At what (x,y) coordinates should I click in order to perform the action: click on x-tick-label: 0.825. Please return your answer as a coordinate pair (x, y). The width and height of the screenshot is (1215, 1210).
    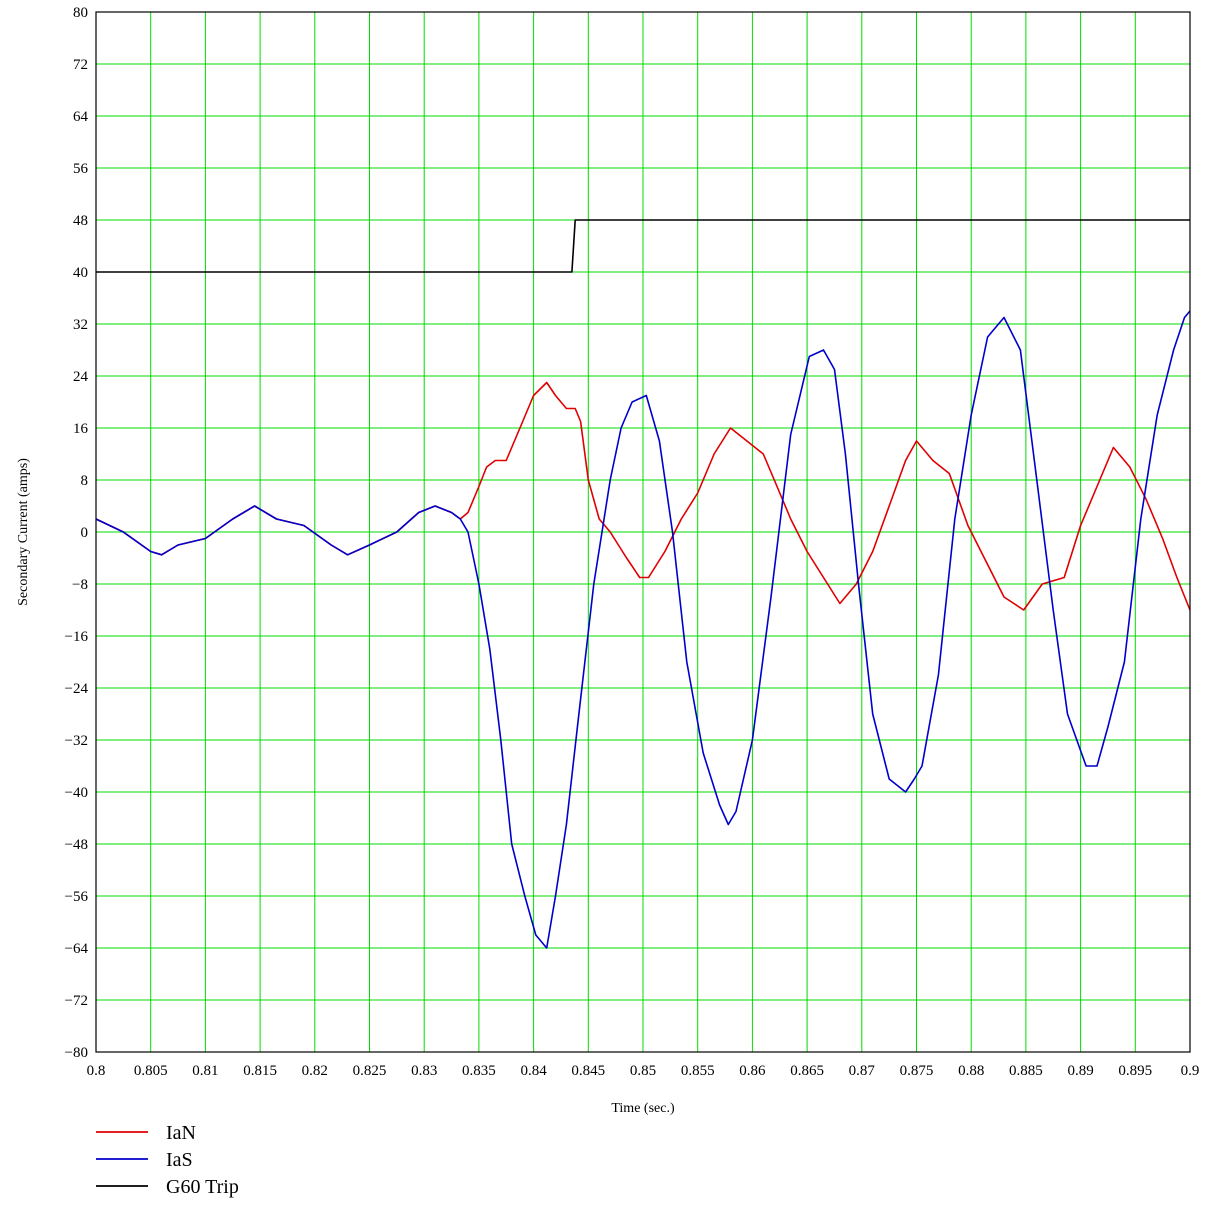
    Looking at the image, I should click on (370, 1071).